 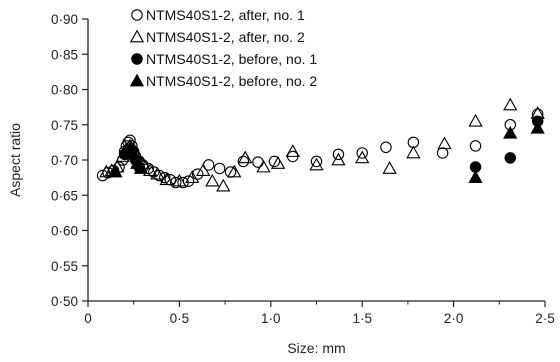 I want to click on x-axis-ticks: 0 0·5 1·0 1·5 2·0 2·5, so click(x=319, y=313).